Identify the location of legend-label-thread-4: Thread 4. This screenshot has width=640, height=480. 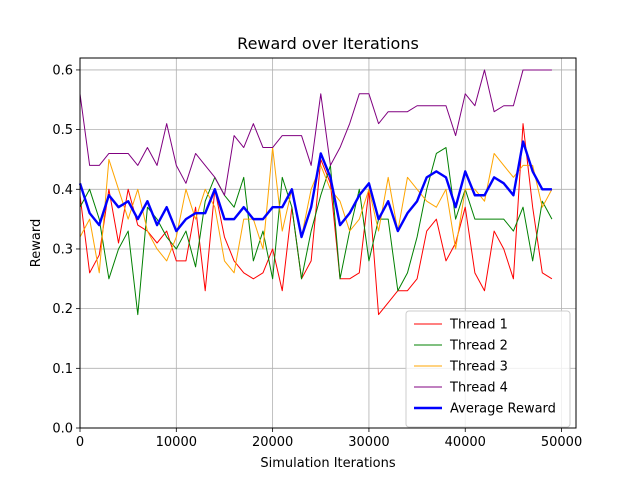
(478, 388).